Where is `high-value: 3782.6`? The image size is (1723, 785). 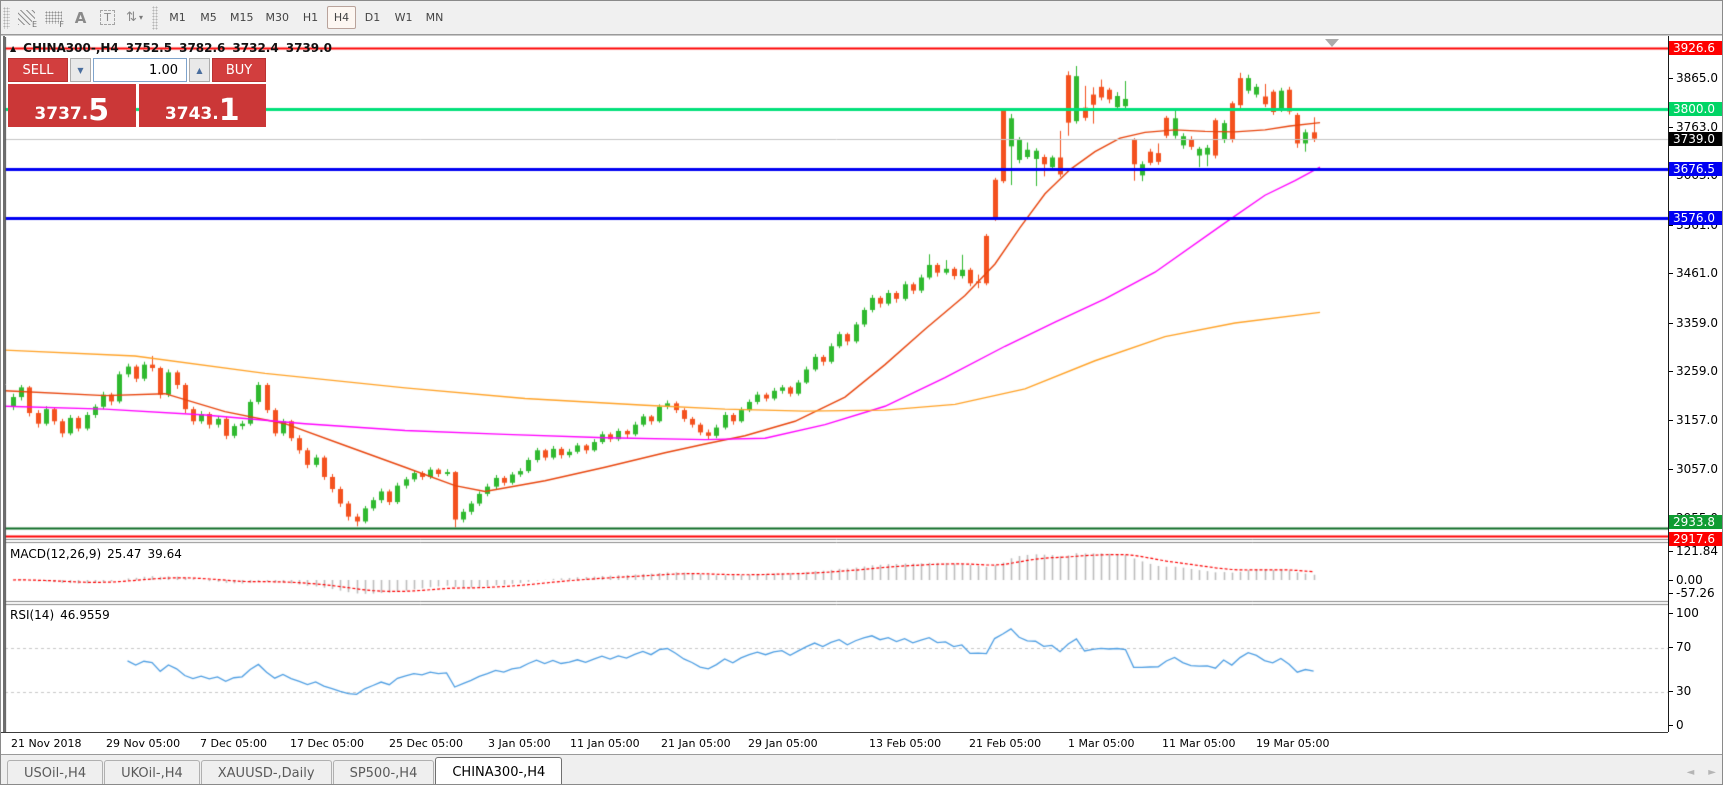 high-value: 3782.6 is located at coordinates (202, 48).